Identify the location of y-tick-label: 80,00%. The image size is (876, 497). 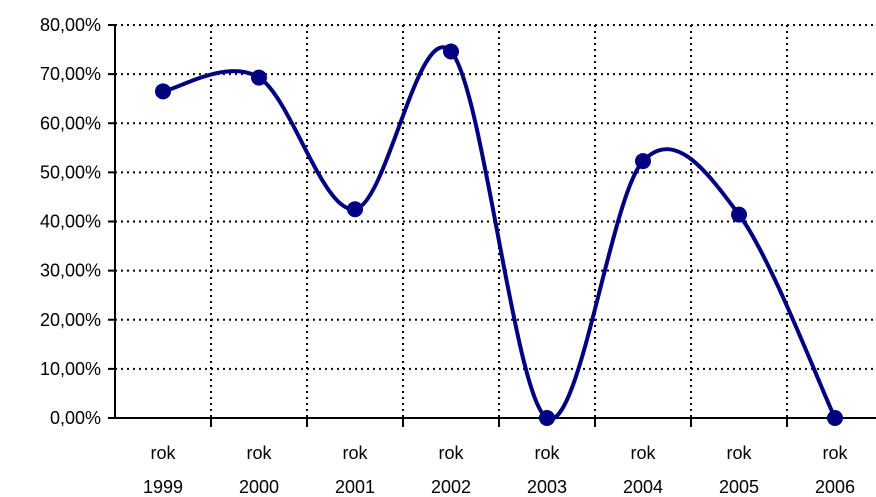
(70, 25).